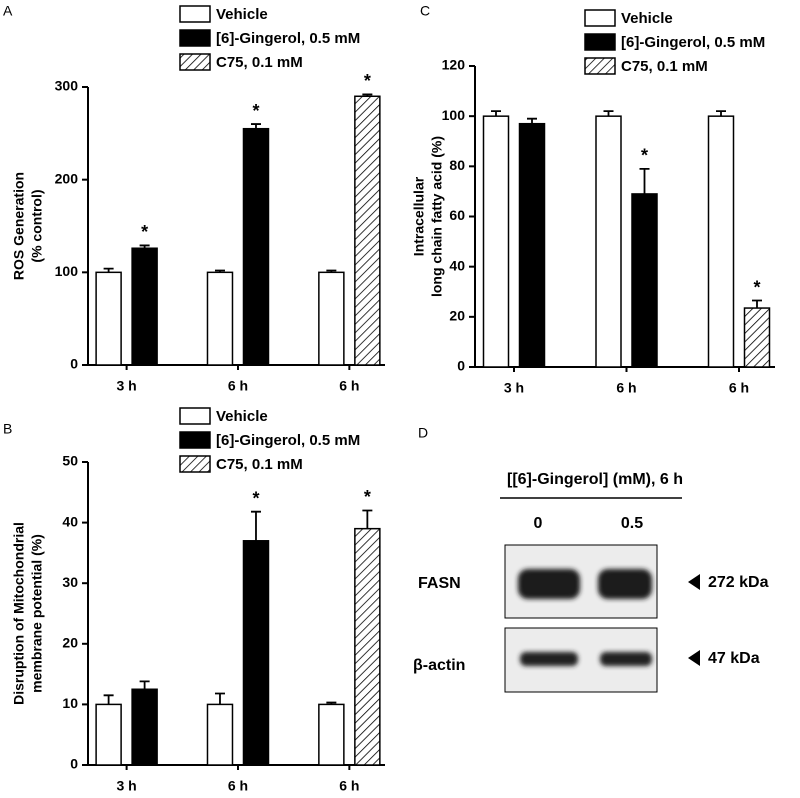 The height and width of the screenshot is (798, 800). What do you see at coordinates (425, 11) in the screenshot?
I see `panel-label: C` at bounding box center [425, 11].